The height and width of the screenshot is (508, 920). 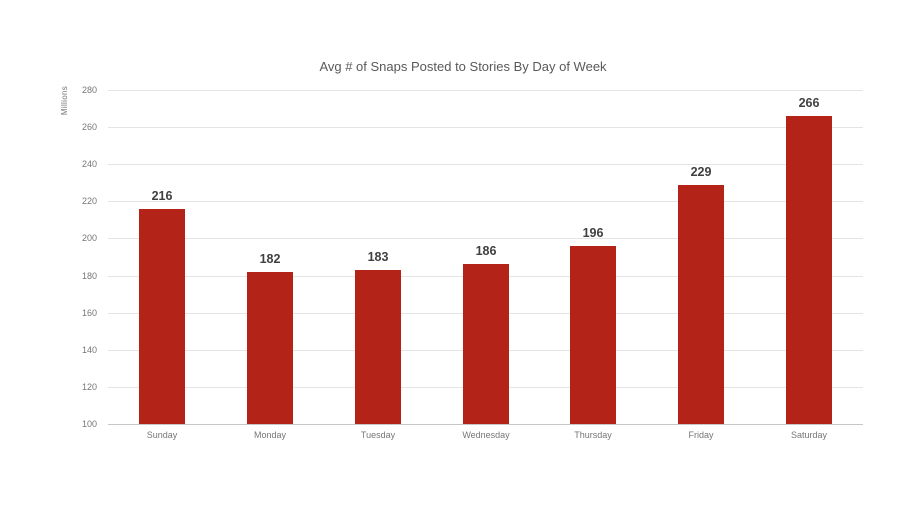 I want to click on bar-thursday, so click(x=593, y=335).